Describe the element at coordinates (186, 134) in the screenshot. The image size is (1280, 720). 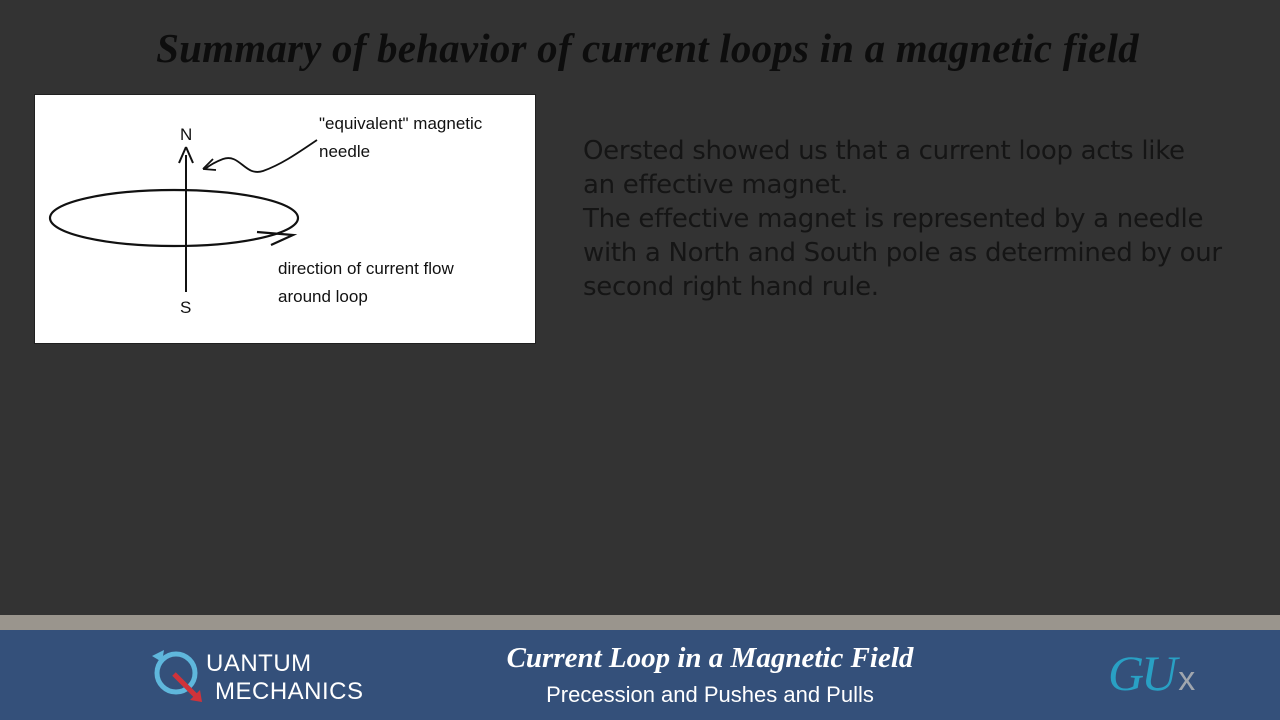
I see `north-label: N` at that location.